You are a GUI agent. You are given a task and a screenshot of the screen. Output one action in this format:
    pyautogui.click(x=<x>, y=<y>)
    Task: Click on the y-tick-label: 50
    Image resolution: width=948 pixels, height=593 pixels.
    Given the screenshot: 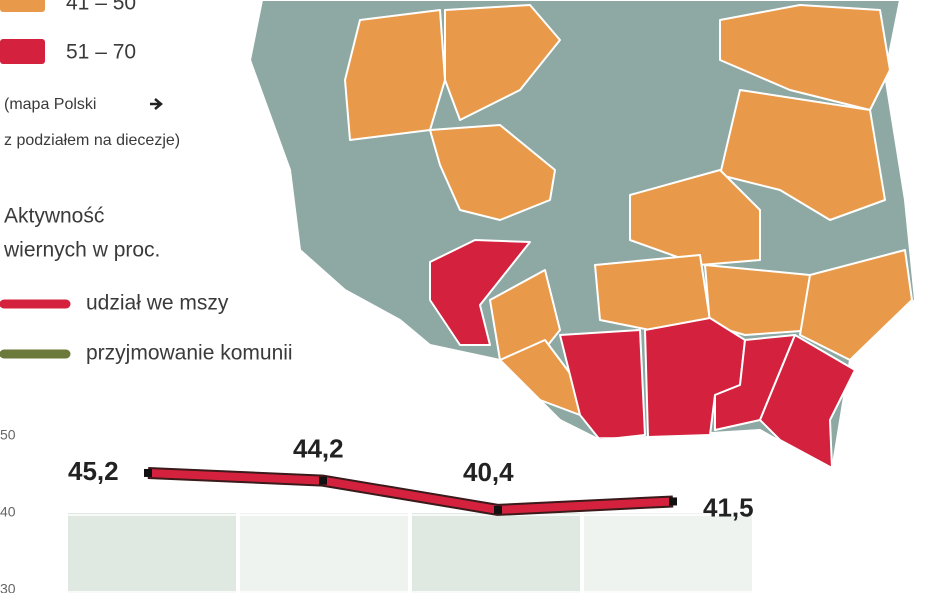 What is the action you would take?
    pyautogui.click(x=8, y=435)
    